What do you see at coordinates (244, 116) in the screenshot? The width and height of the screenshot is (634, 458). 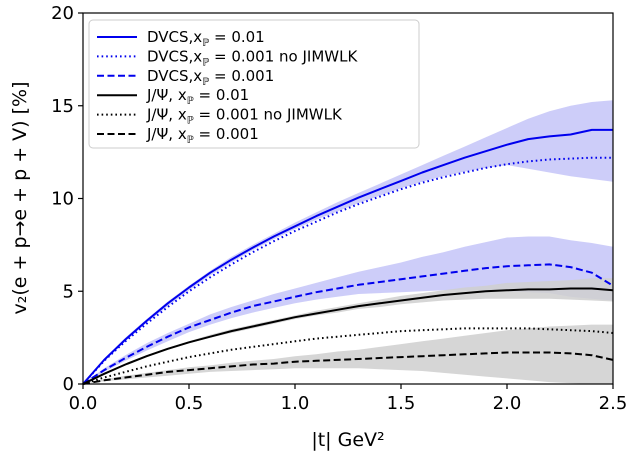 I see `legend-label-4: J/Ψ, xℙ = 0.001 no JIMWLK` at bounding box center [244, 116].